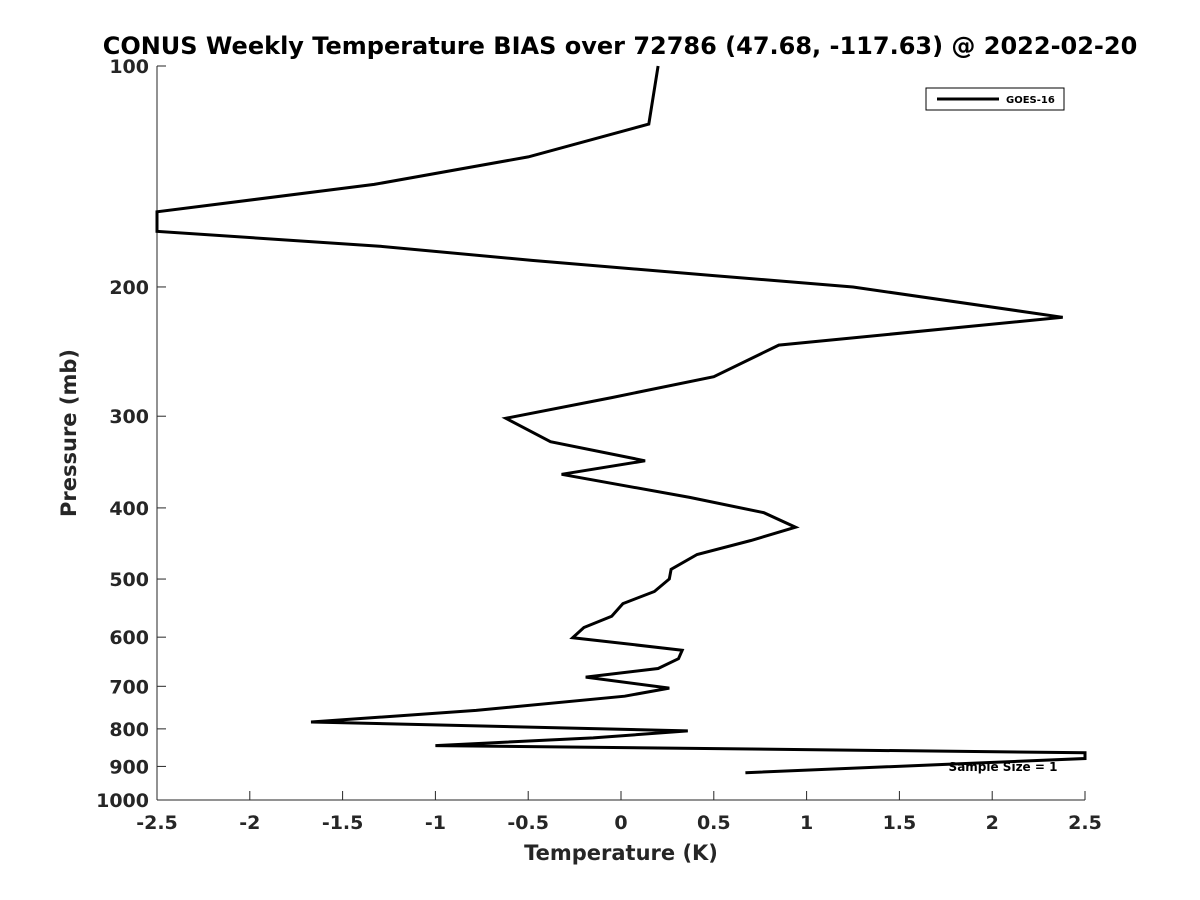 Image resolution: width=1200 pixels, height=900 pixels. Describe the element at coordinates (129, 288) in the screenshot. I see `y-tick-label: 200` at that location.